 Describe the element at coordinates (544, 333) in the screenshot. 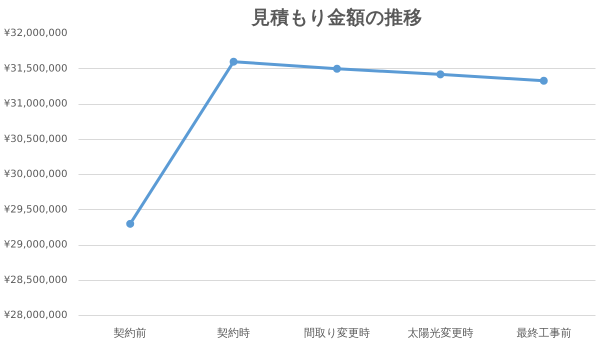

I see `x-tick-label: 最終工事前` at that location.